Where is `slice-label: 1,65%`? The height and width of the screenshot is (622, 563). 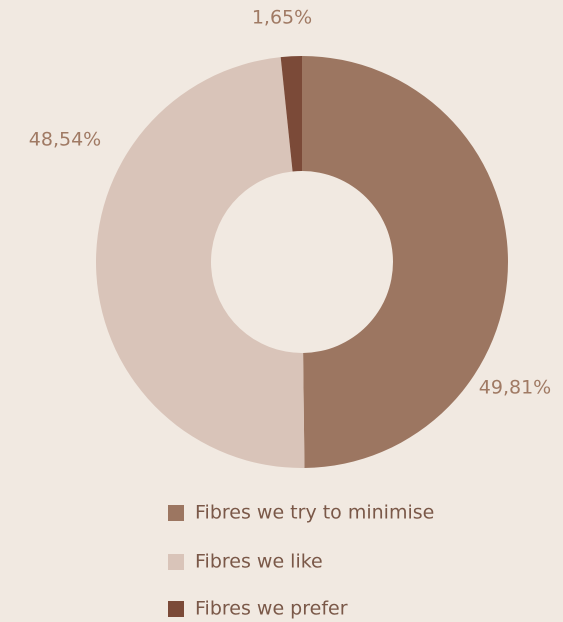
slice-label: 1,65% is located at coordinates (282, 18).